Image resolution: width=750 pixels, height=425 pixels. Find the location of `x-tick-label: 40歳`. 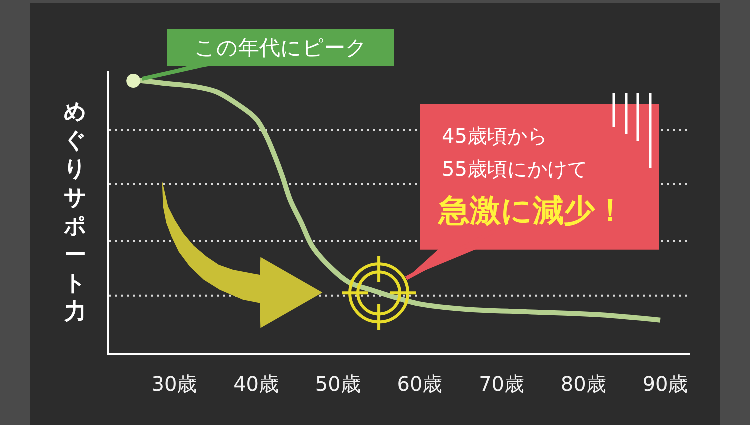

x-tick-label: 40歳 is located at coordinates (257, 384).